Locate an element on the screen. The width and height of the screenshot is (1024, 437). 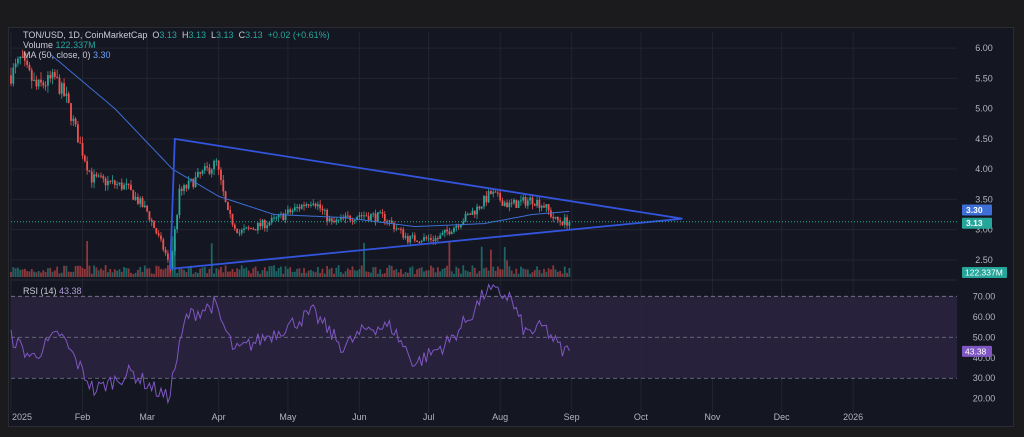
ma-value: 3.30 is located at coordinates (102, 55).